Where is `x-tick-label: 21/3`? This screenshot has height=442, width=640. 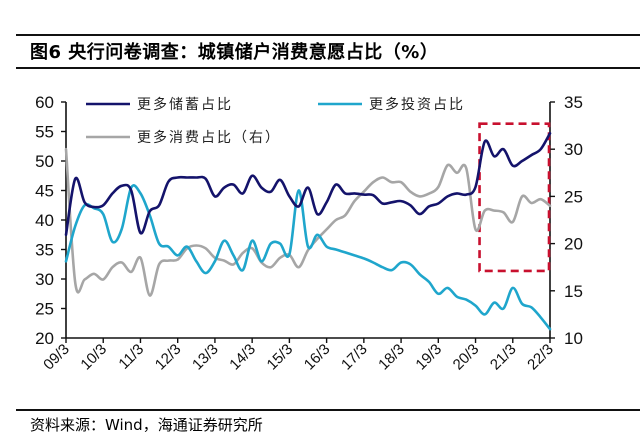 x-tick-label: 21/3 is located at coordinates (503, 357).